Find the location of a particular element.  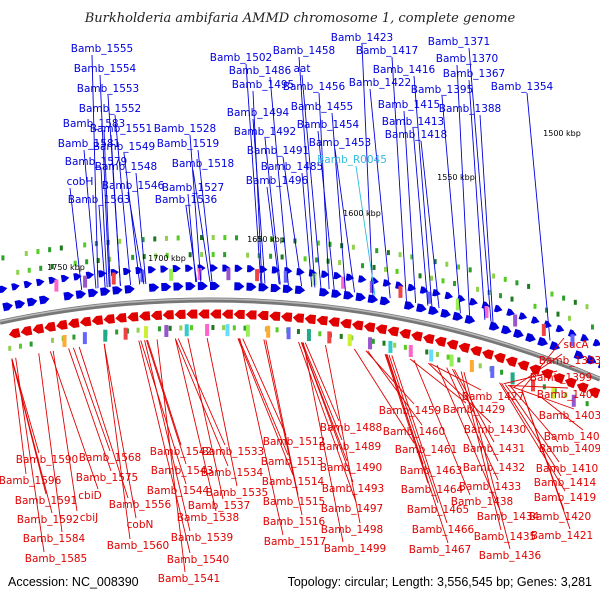

reverse-gene-label: Bamb_1463 is located at coordinates (431, 471).